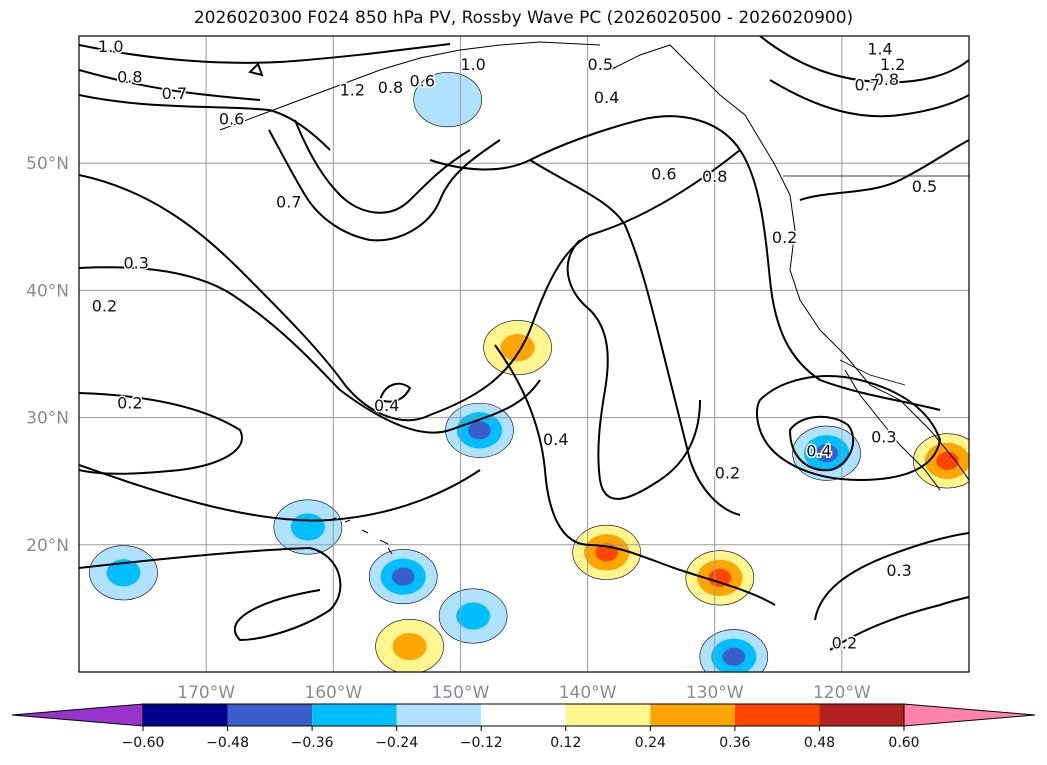 The image size is (1047, 765). What do you see at coordinates (461, 693) in the screenshot?
I see `x-tick-label: 150°W` at bounding box center [461, 693].